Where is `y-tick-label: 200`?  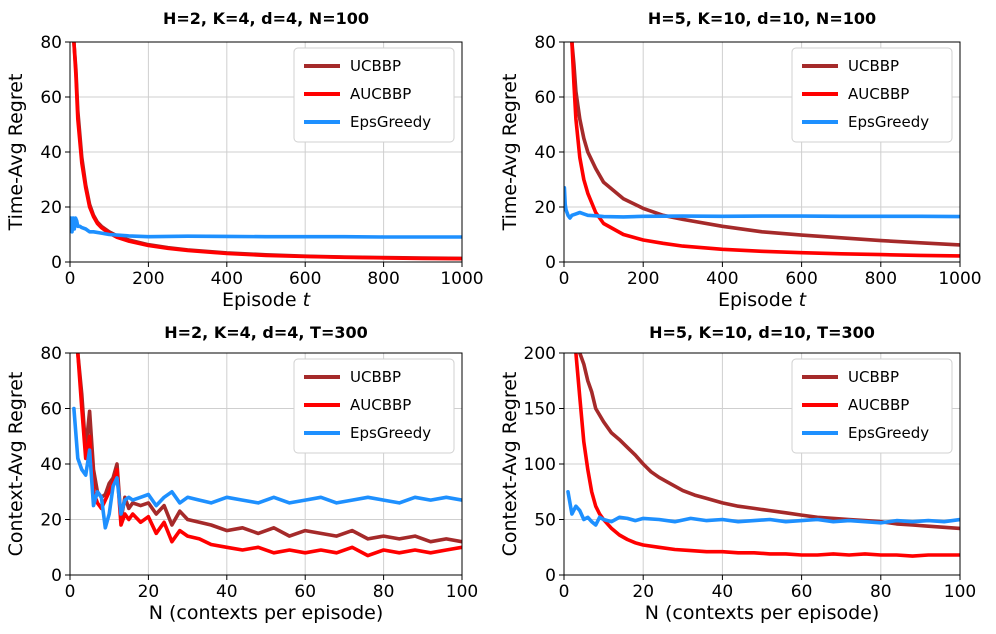
y-tick-label: 200 is located at coordinates (540, 354).